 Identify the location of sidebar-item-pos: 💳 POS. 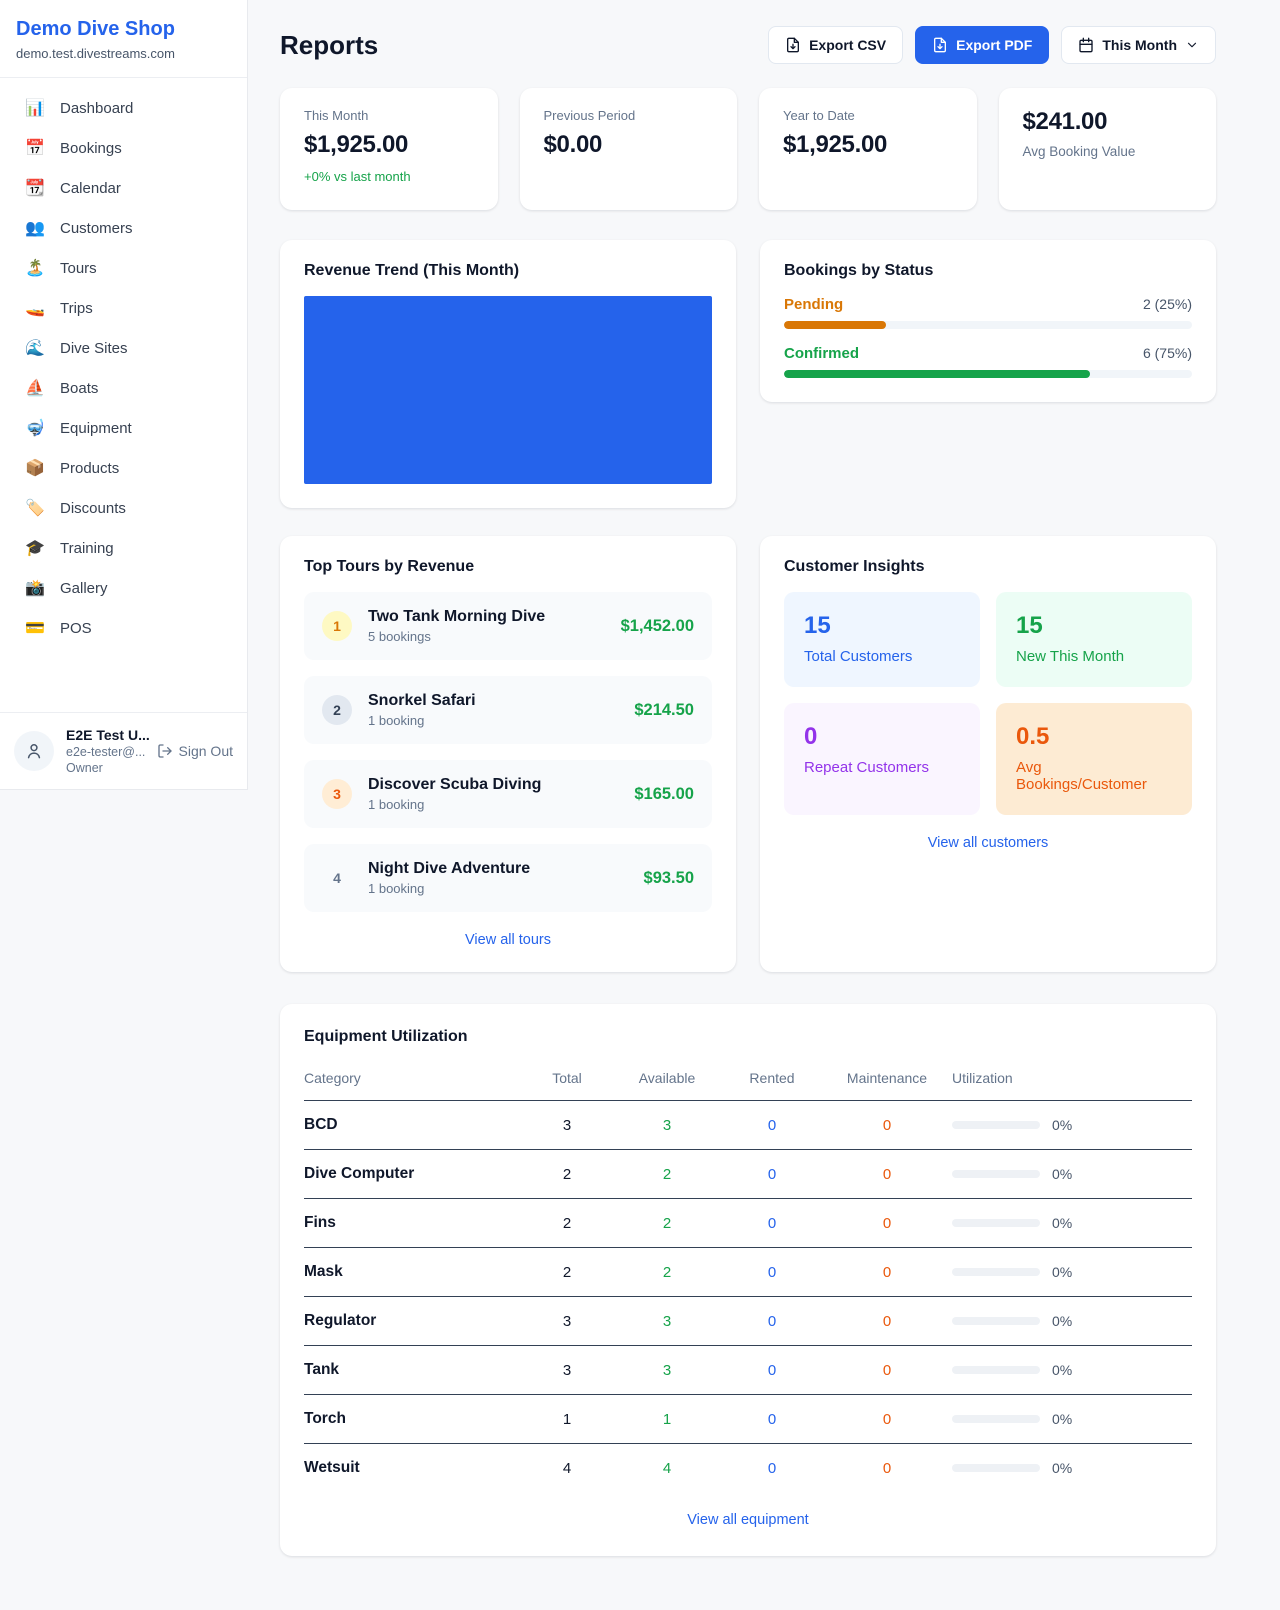
(123, 628).